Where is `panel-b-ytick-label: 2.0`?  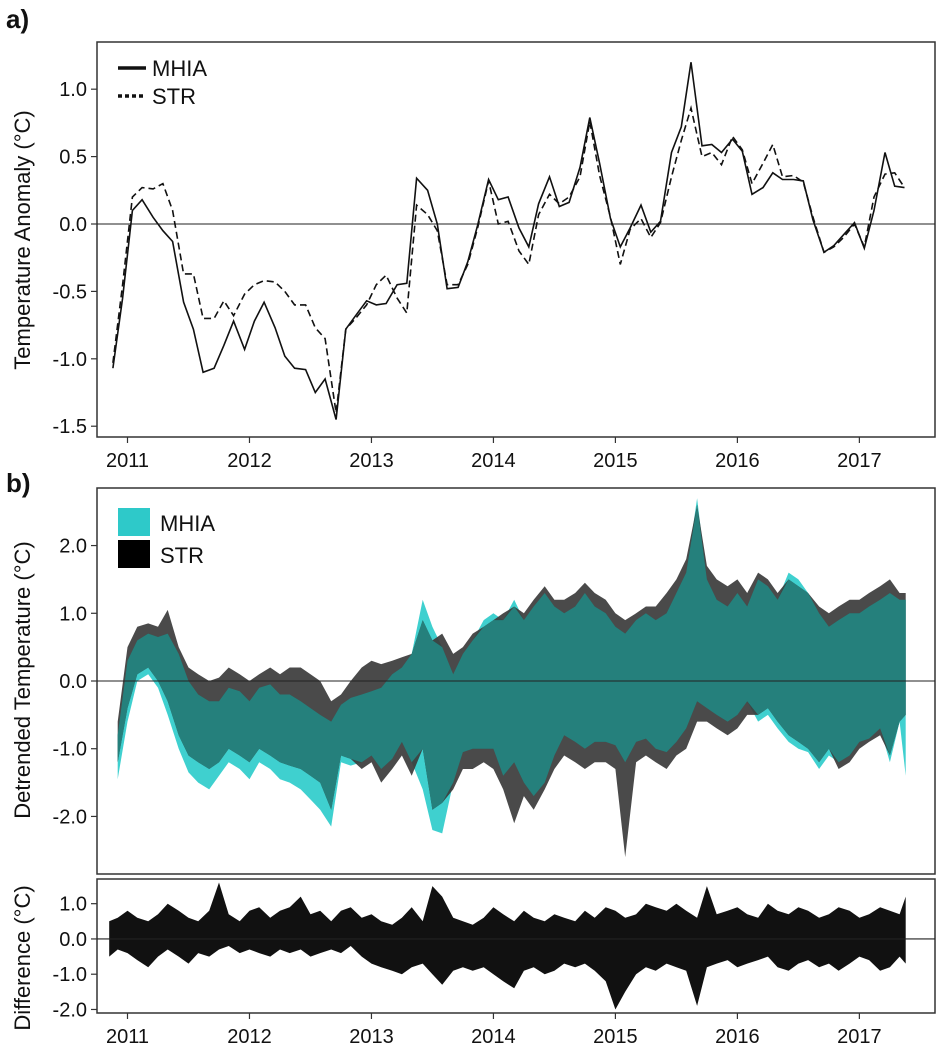 panel-b-ytick-label: 2.0 is located at coordinates (73, 547).